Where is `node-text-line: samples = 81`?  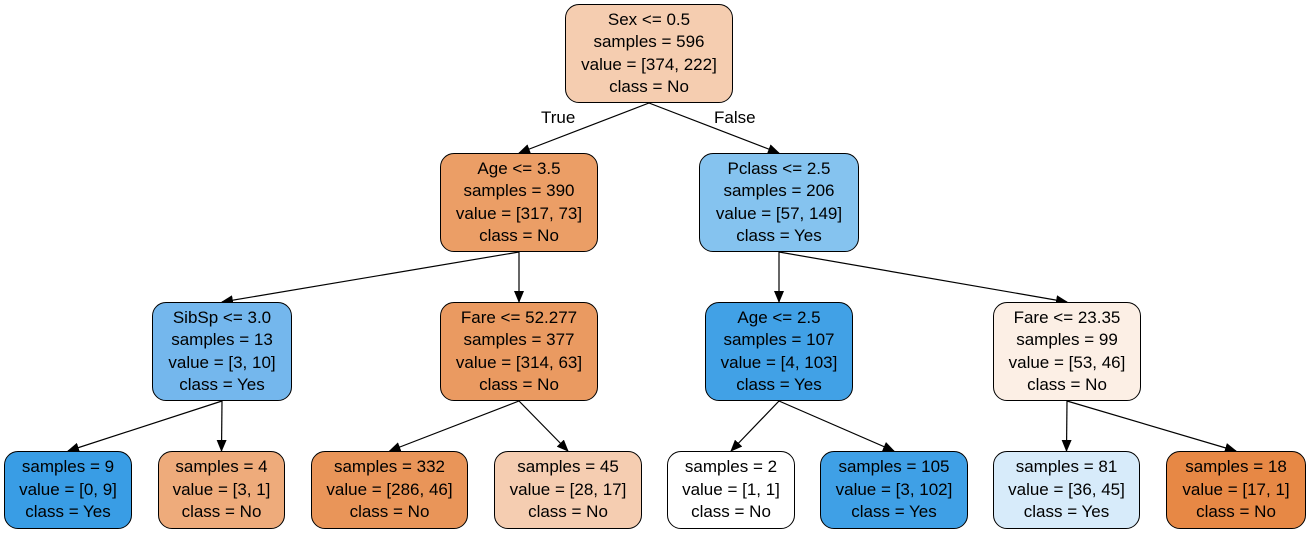 node-text-line: samples = 81 is located at coordinates (1066, 467).